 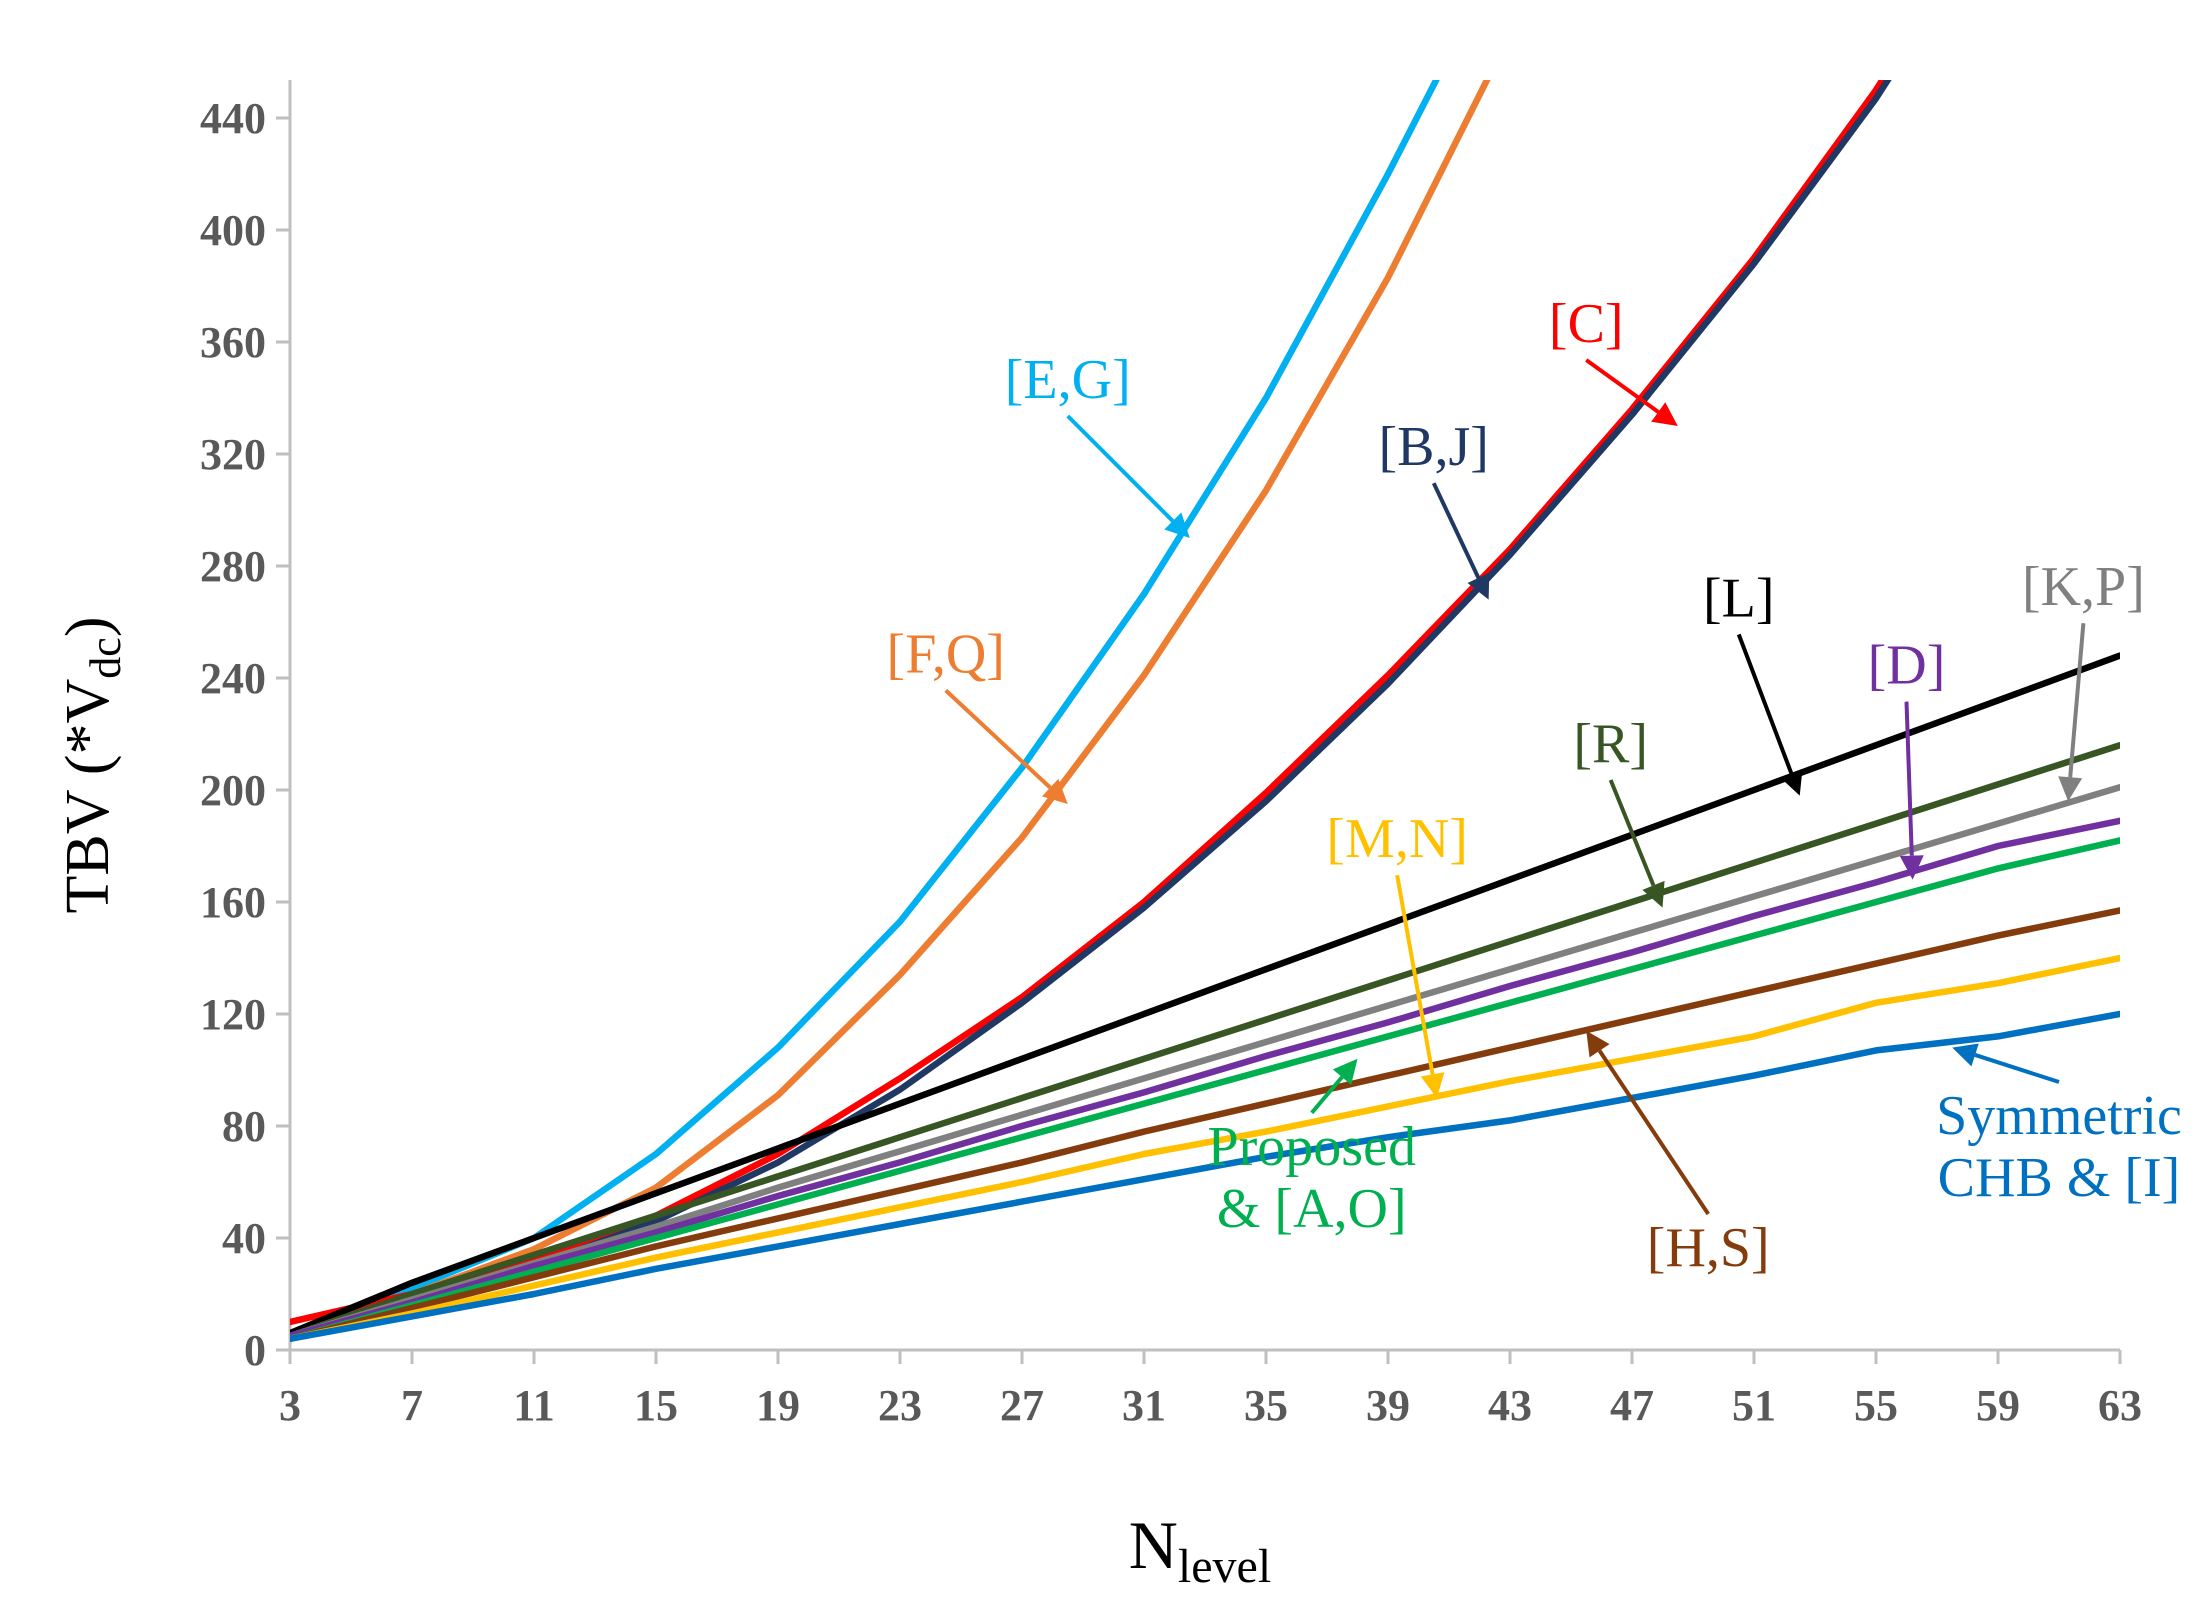 I want to click on y-tick-label: 280, so click(x=233, y=566).